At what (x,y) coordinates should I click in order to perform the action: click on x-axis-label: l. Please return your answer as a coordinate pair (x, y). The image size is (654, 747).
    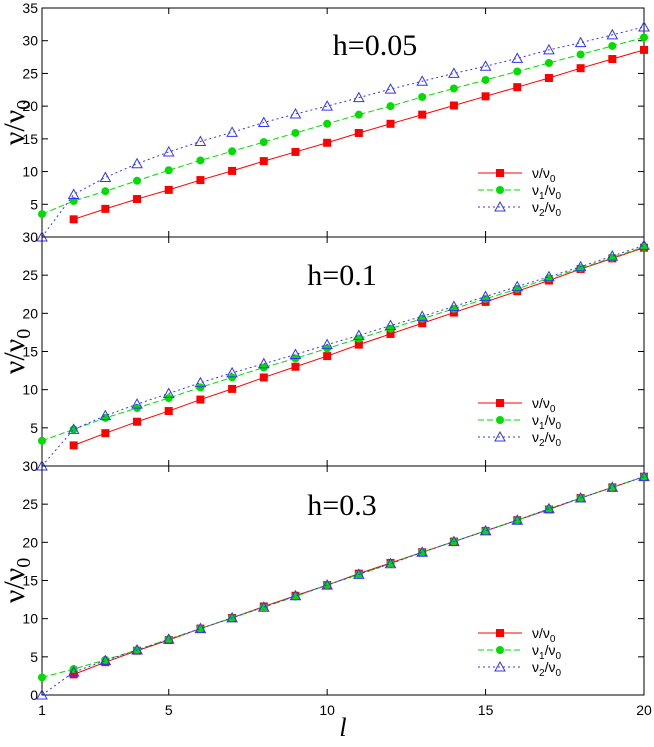
    Looking at the image, I should click on (342, 727).